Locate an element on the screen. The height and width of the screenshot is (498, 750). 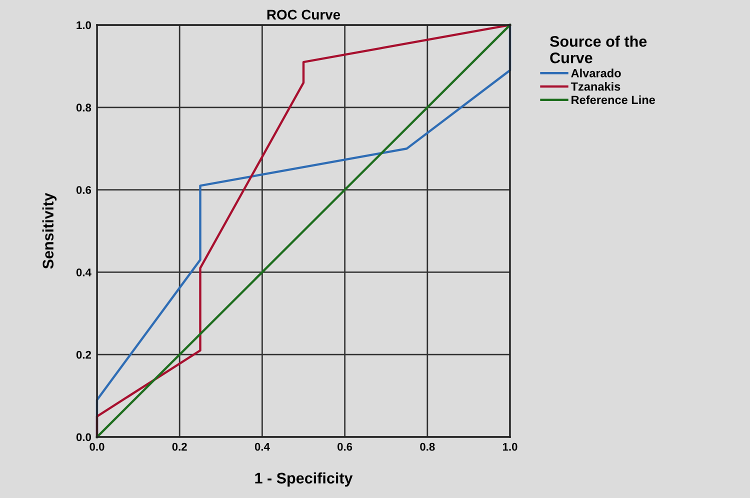
legend-title: Source of the Curve is located at coordinates (598, 50).